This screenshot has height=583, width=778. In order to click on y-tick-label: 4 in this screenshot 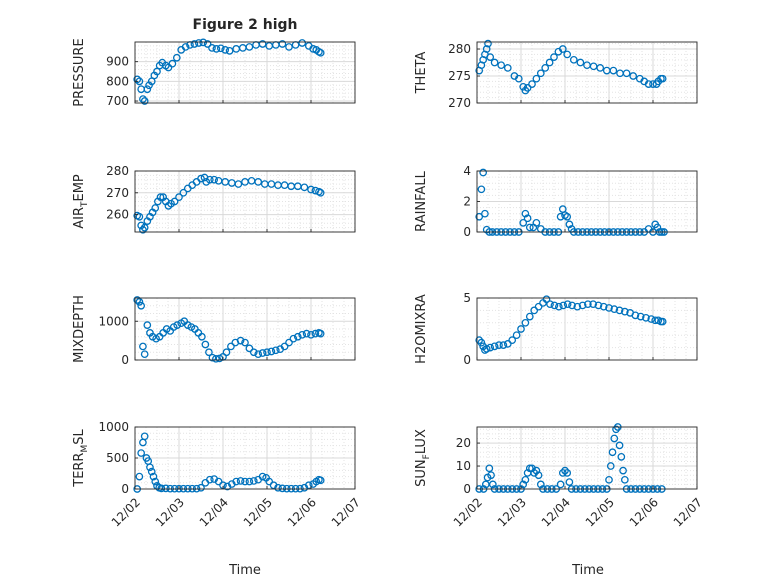, I will do `click(467, 171)`.